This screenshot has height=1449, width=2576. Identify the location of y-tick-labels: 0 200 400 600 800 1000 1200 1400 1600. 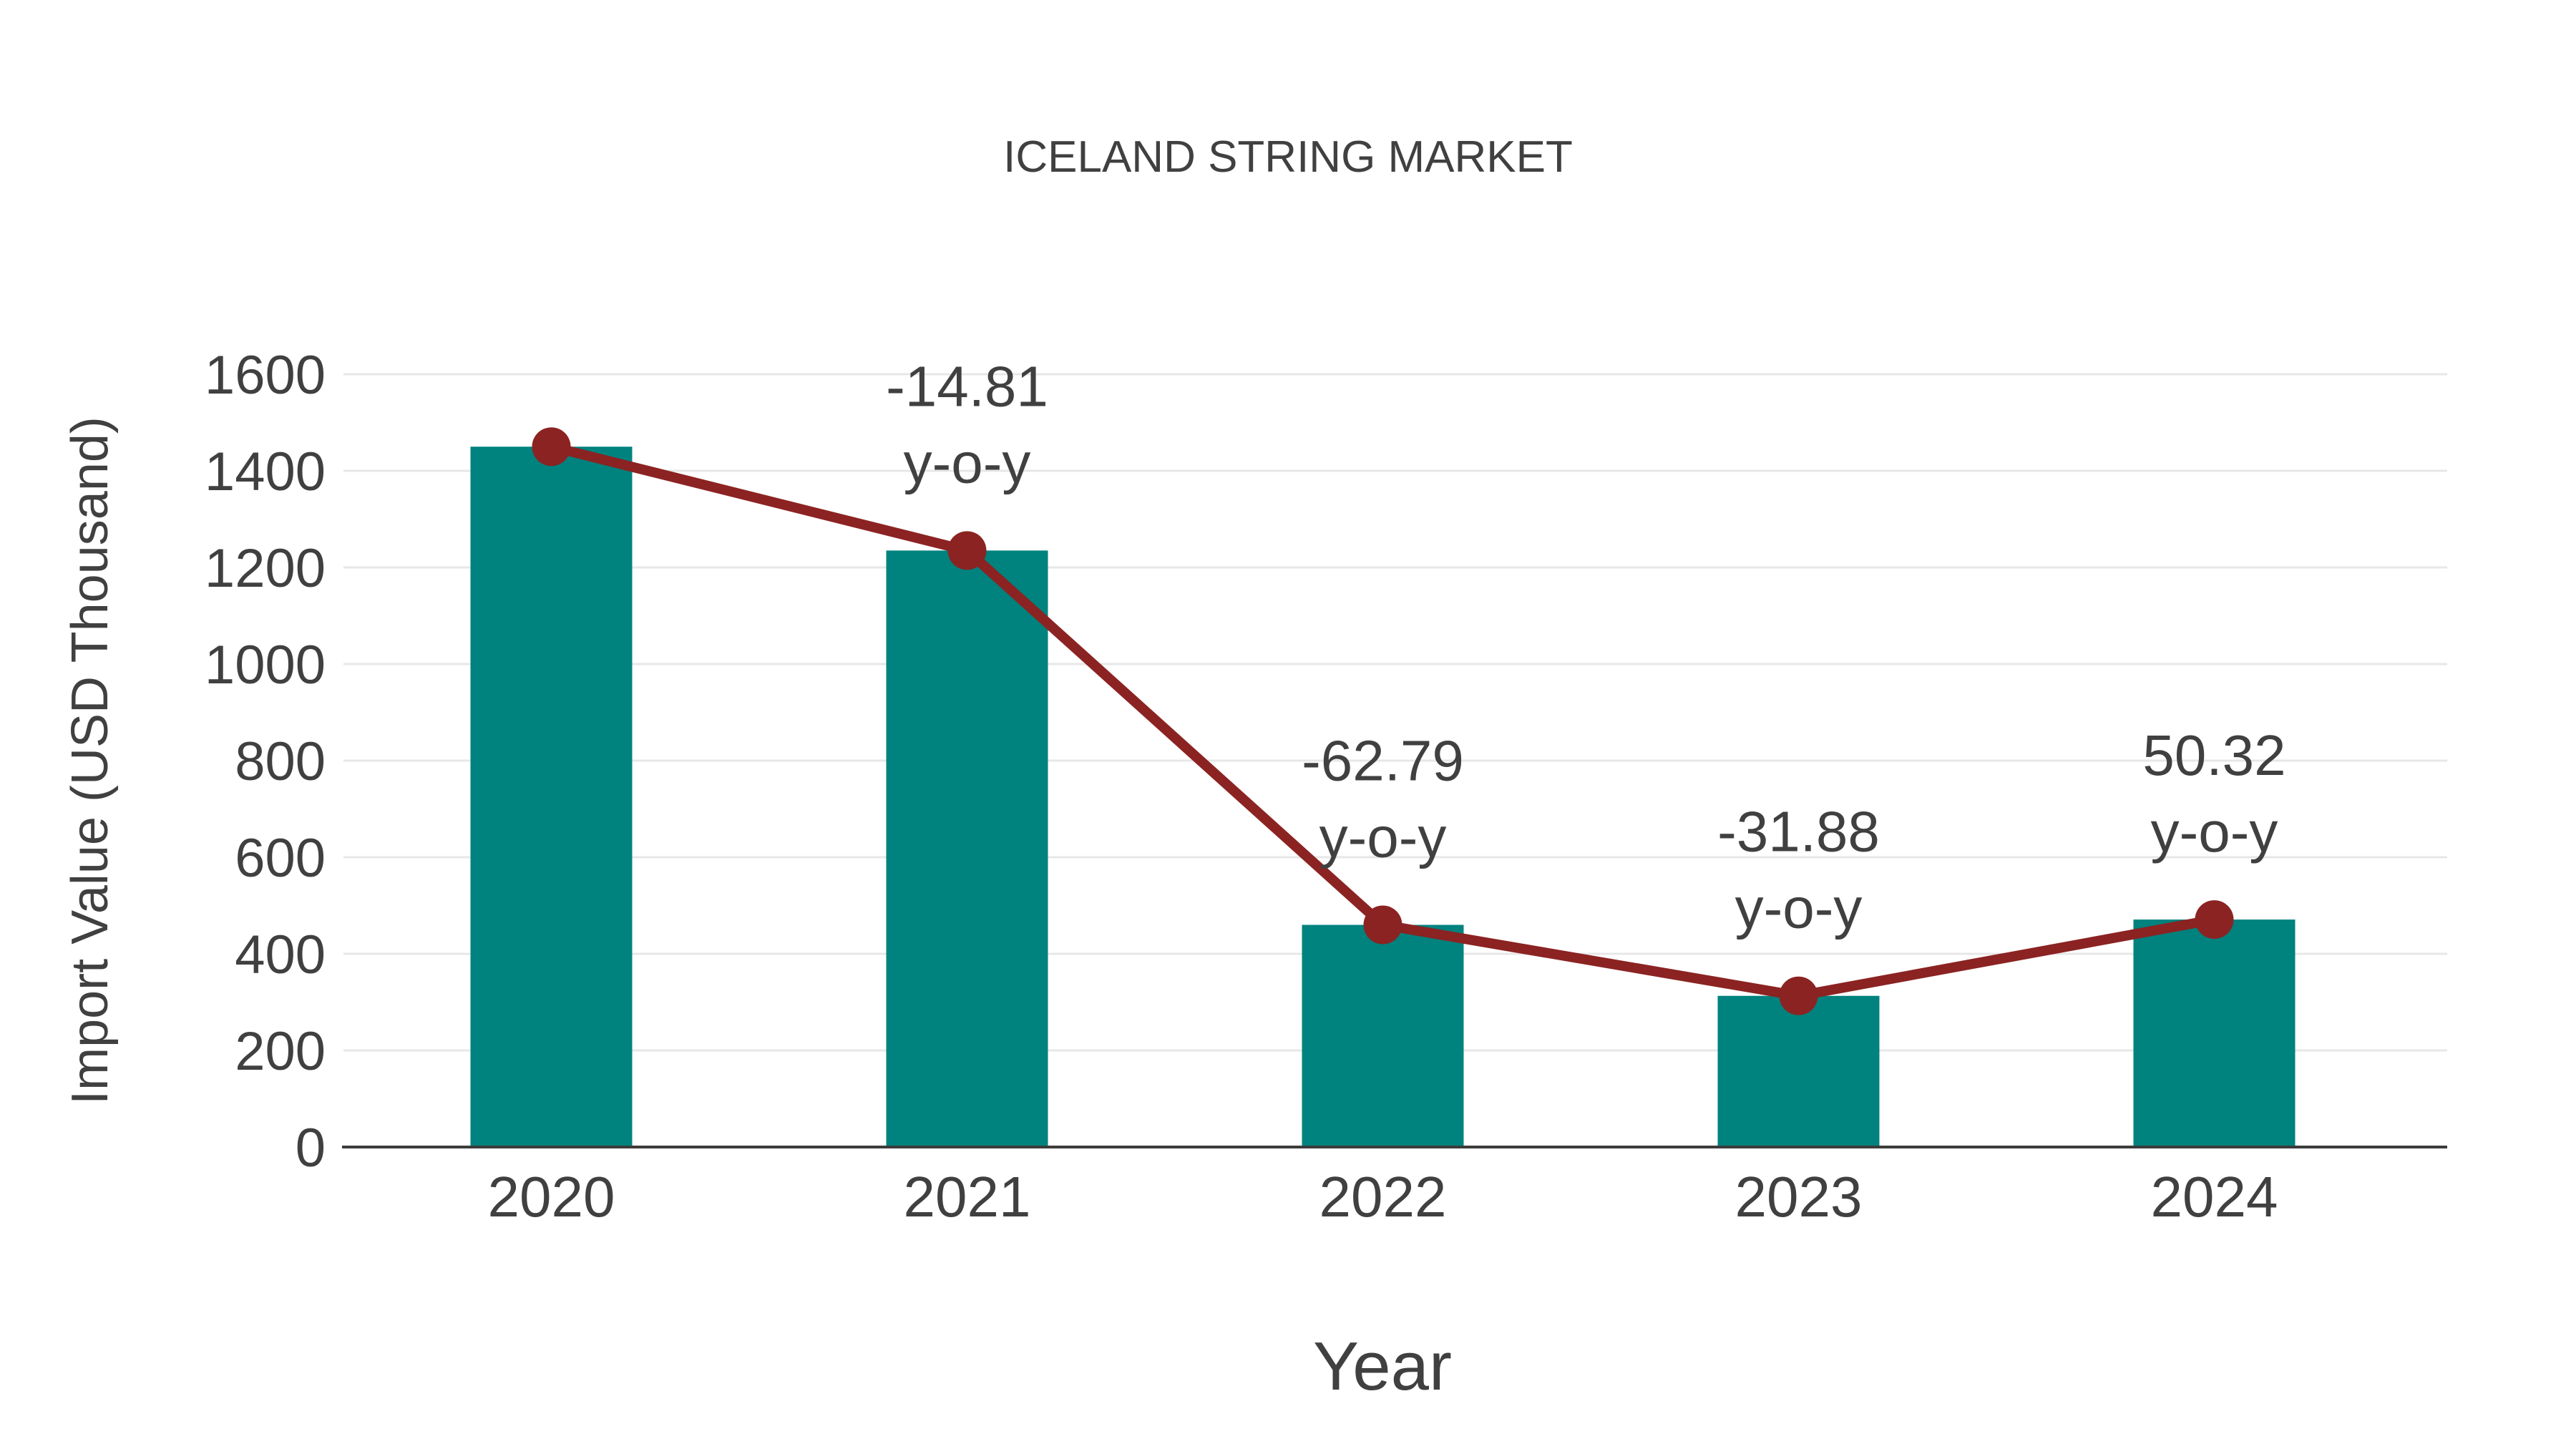
(265, 762).